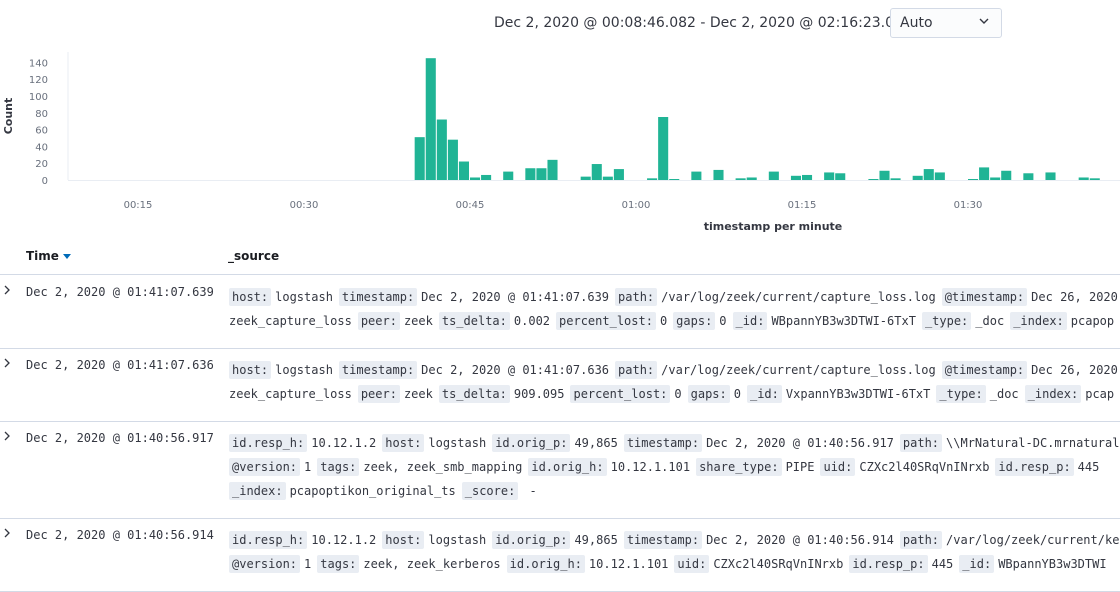  Describe the element at coordinates (1052, 564) in the screenshot. I see `field-value: WBpannYB3w3DTWI` at that location.